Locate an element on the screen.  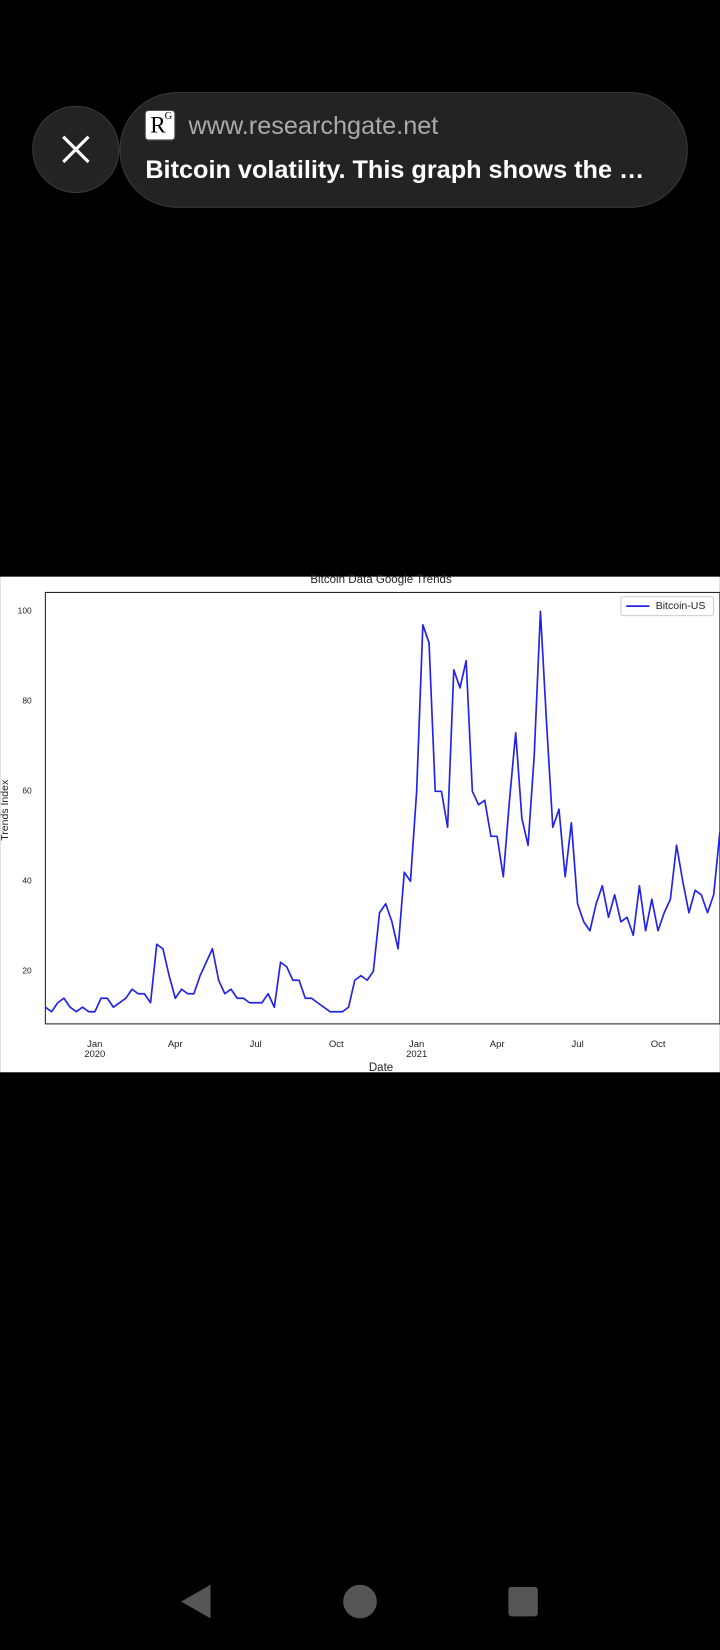
nav-home is located at coordinates (360, 1601).